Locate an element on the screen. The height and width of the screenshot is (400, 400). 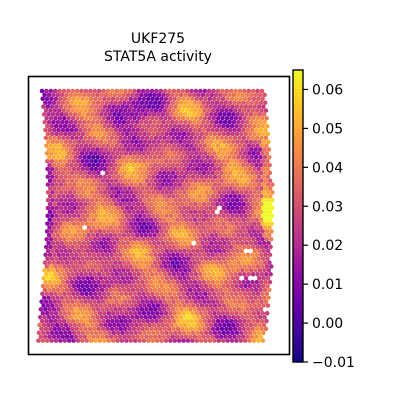
chart-title-line-1: UKF275 is located at coordinates (158, 39).